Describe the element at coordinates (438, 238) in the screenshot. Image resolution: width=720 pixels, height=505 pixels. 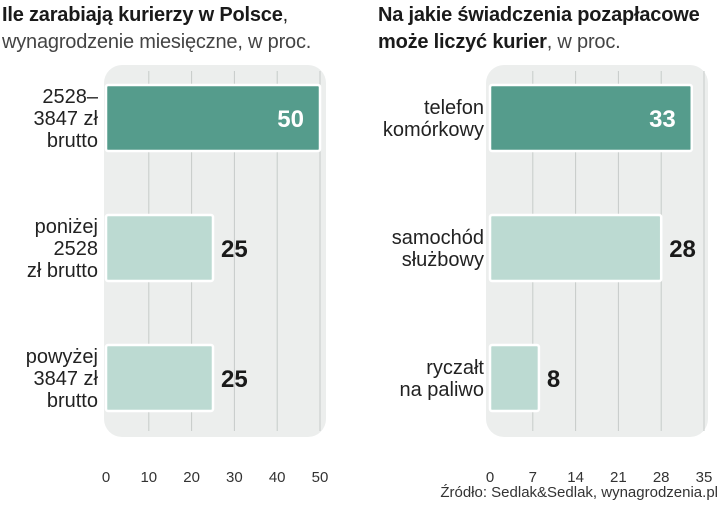
I see `category-label-line: samochód` at that location.